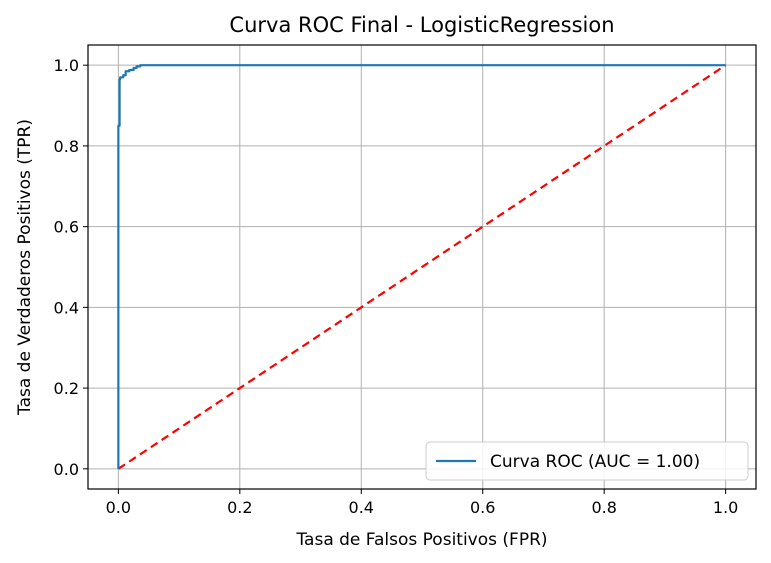 This screenshot has height=563, width=771. What do you see at coordinates (421, 540) in the screenshot?
I see `x-axis-title: Tasa de Falsos Positivos (FPR)` at bounding box center [421, 540].